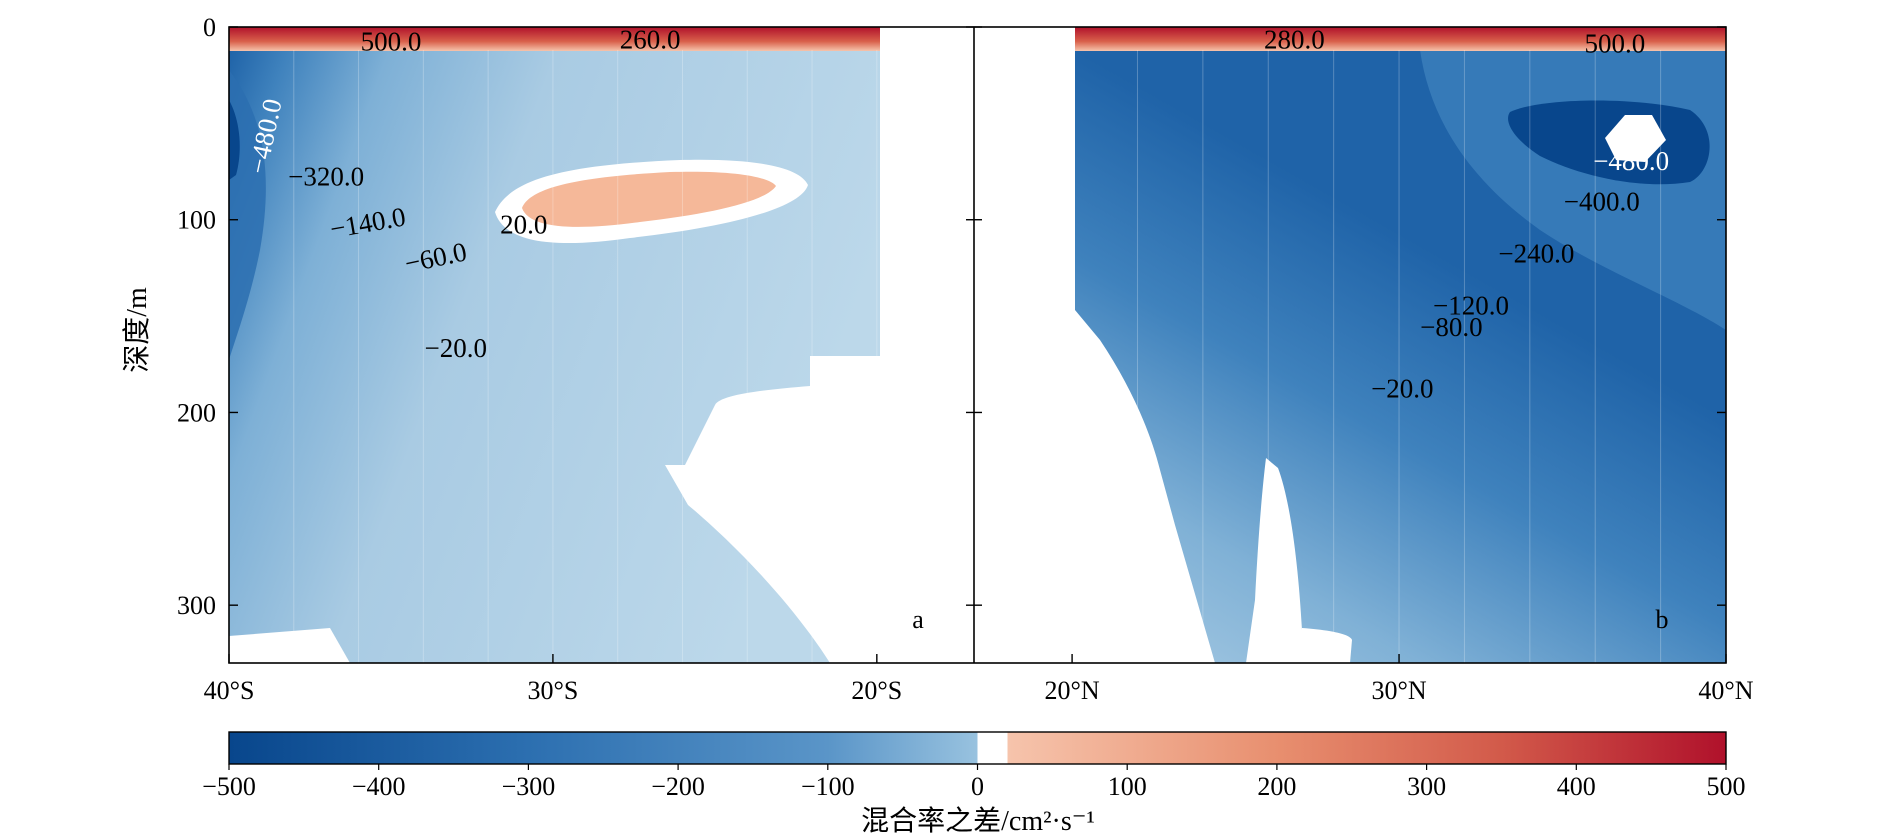 The image size is (1890, 840). Describe the element at coordinates (1726, 786) in the screenshot. I see `colorbar-tick-label: 500` at that location.